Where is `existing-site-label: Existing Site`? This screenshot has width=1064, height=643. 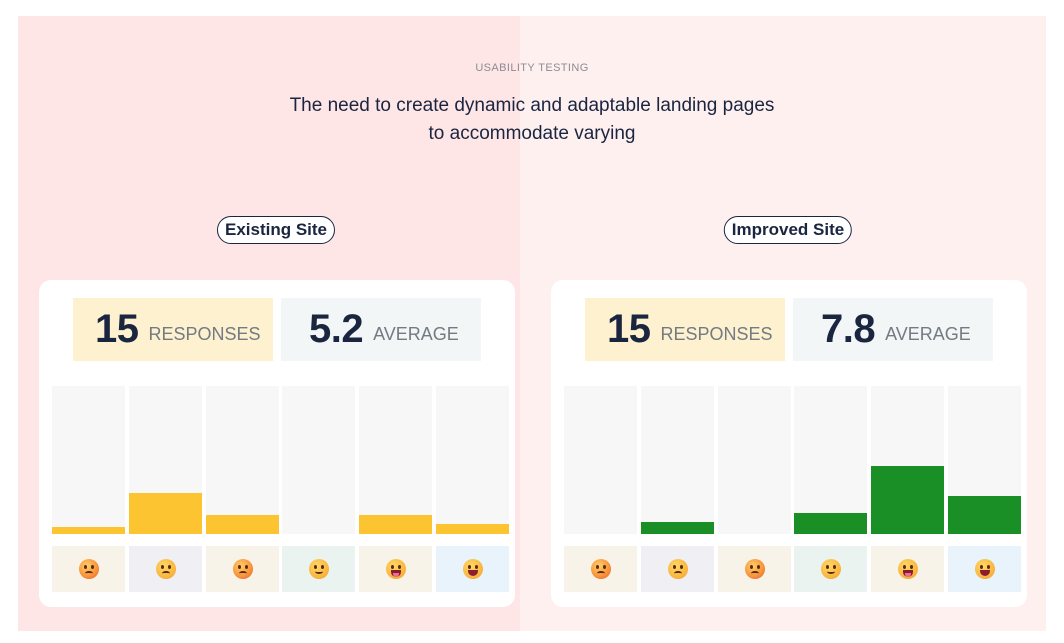 existing-site-label: Existing Site is located at coordinates (276, 230).